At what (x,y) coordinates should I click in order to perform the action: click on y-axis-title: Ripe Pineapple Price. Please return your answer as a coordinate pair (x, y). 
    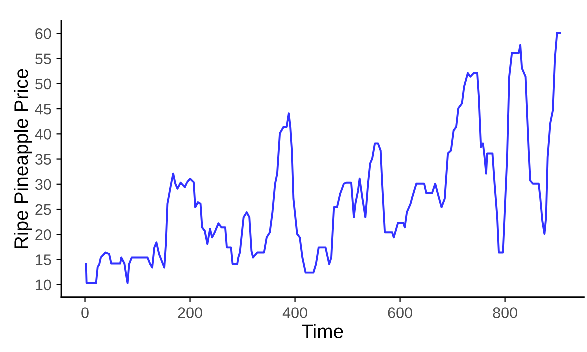
    Looking at the image, I should click on (23, 158).